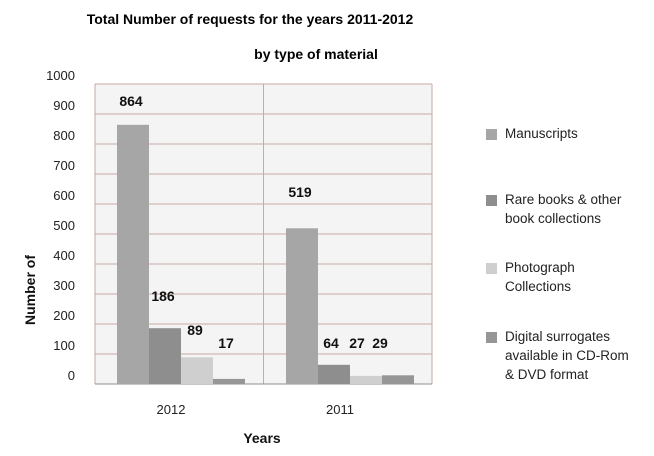  Describe the element at coordinates (60, 75) in the screenshot. I see `y-tick-label: 1000` at that location.